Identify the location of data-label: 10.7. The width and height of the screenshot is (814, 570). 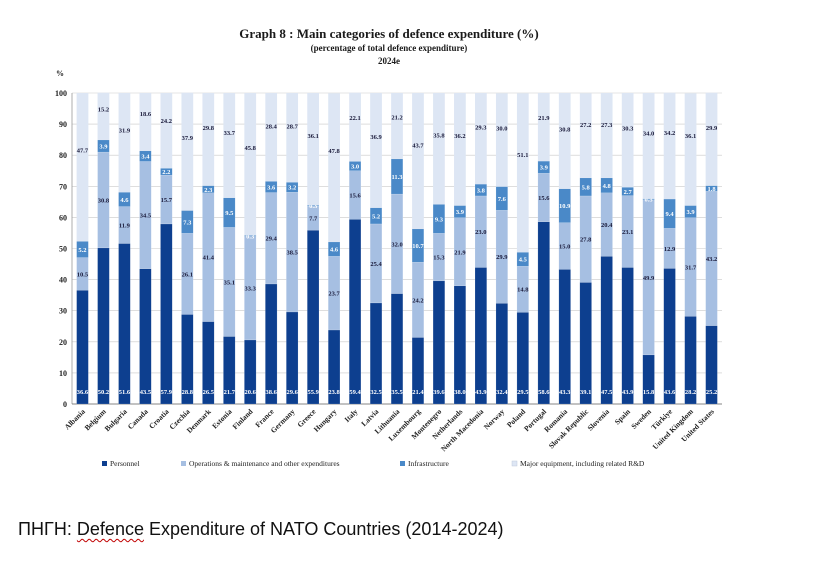
(418, 246).